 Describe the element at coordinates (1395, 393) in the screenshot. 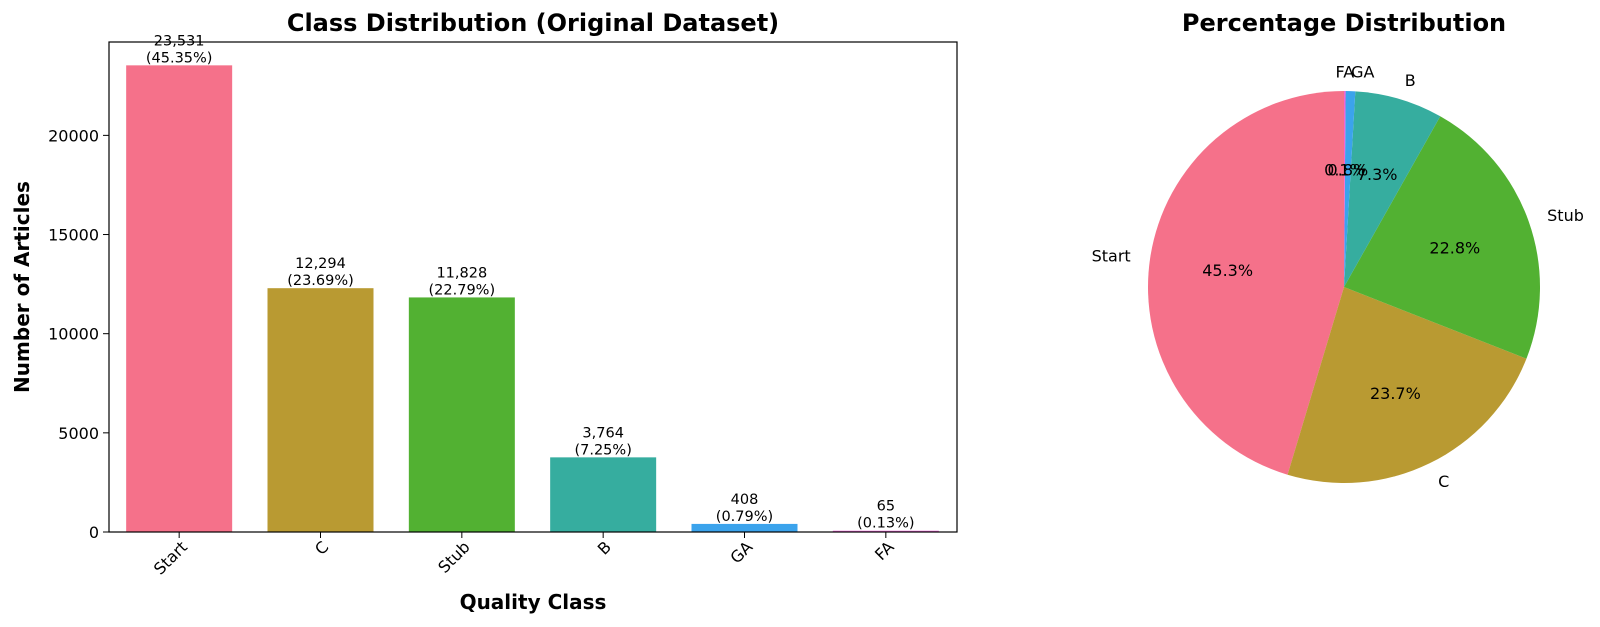

I see `pie-percent-label: 23.7%` at that location.